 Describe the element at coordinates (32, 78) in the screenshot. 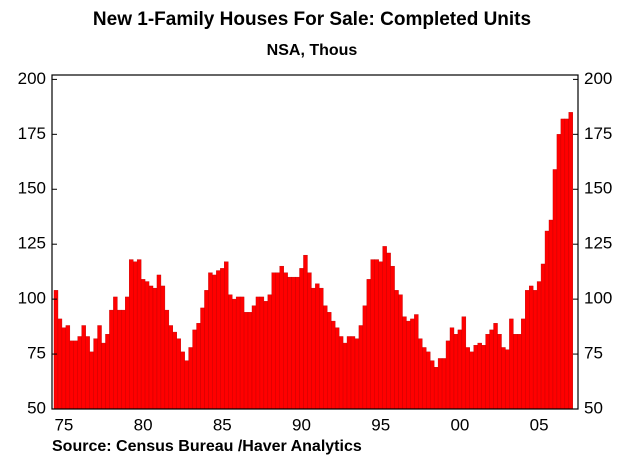

I see `y-tick-label: 200` at that location.